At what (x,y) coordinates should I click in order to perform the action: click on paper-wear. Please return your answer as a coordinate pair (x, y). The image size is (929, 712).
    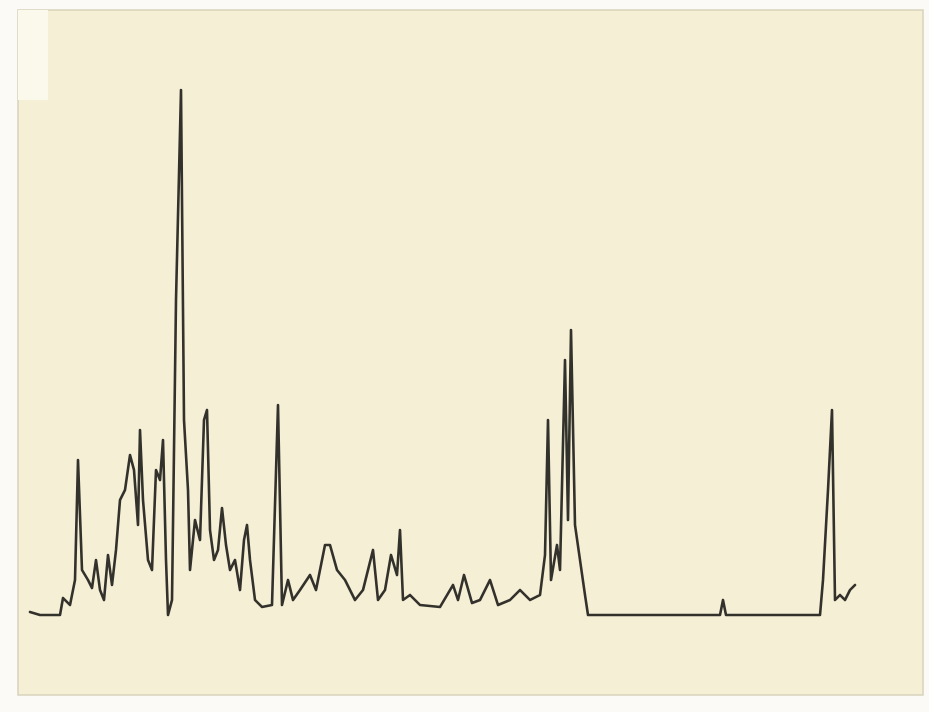
    Looking at the image, I should click on (33, 55).